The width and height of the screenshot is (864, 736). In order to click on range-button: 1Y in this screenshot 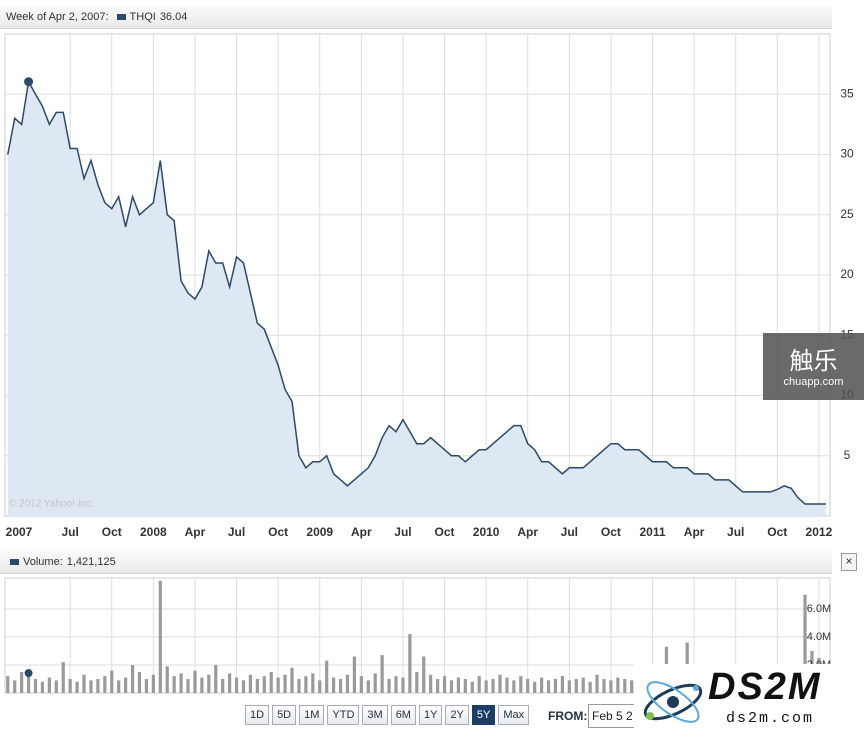, I will do `click(430, 715)`.